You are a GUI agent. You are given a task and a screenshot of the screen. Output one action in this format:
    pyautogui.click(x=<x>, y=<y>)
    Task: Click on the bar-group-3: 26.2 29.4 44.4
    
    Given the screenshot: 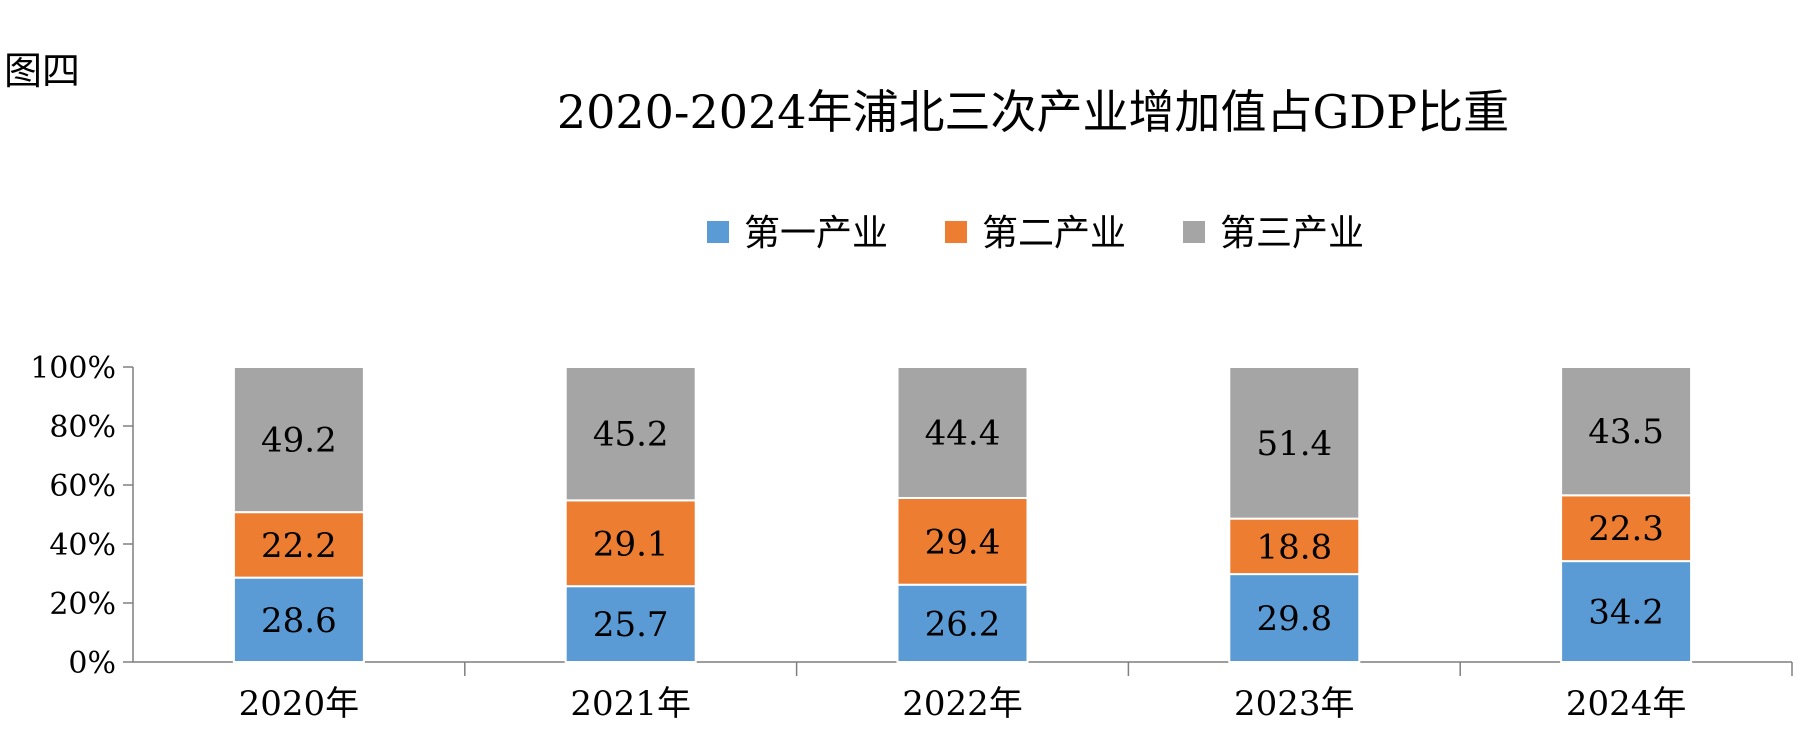 What is the action you would take?
    pyautogui.click(x=962, y=515)
    